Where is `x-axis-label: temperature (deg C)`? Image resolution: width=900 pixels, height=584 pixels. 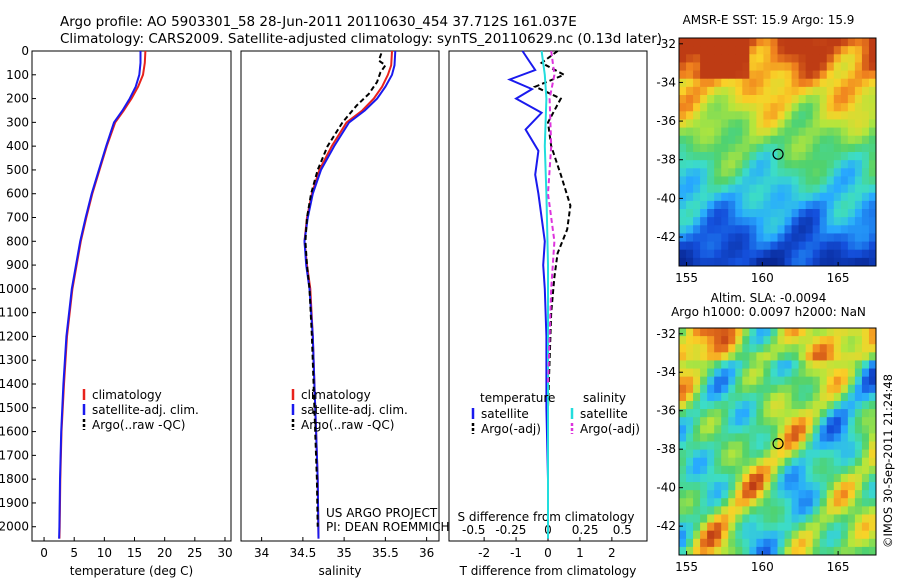 x-axis-label: temperature (deg C) is located at coordinates (131, 571).